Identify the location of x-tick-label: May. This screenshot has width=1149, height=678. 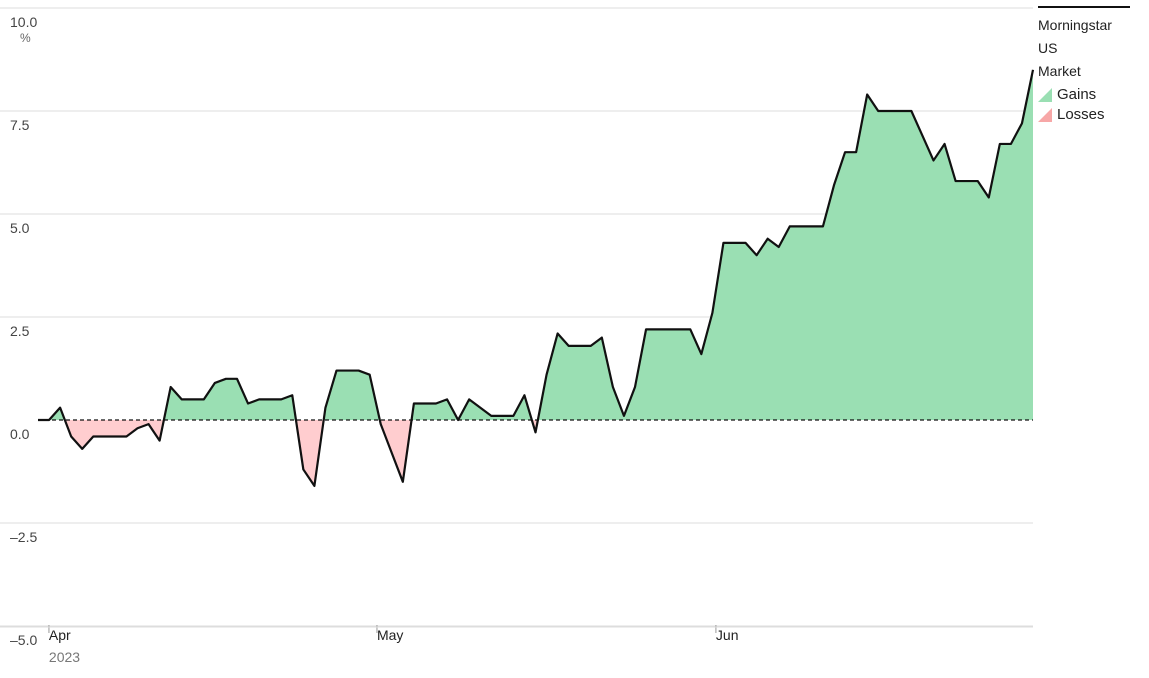
(390, 635).